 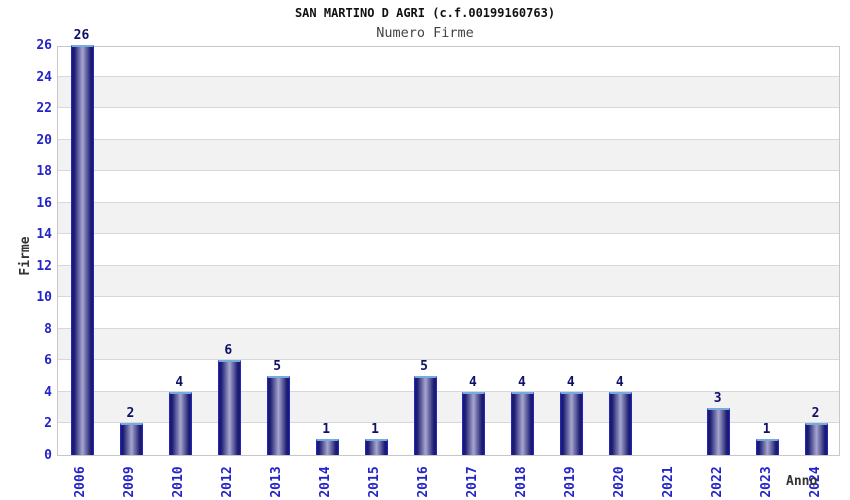 I want to click on x-tick-label: 2019, so click(x=570, y=482).